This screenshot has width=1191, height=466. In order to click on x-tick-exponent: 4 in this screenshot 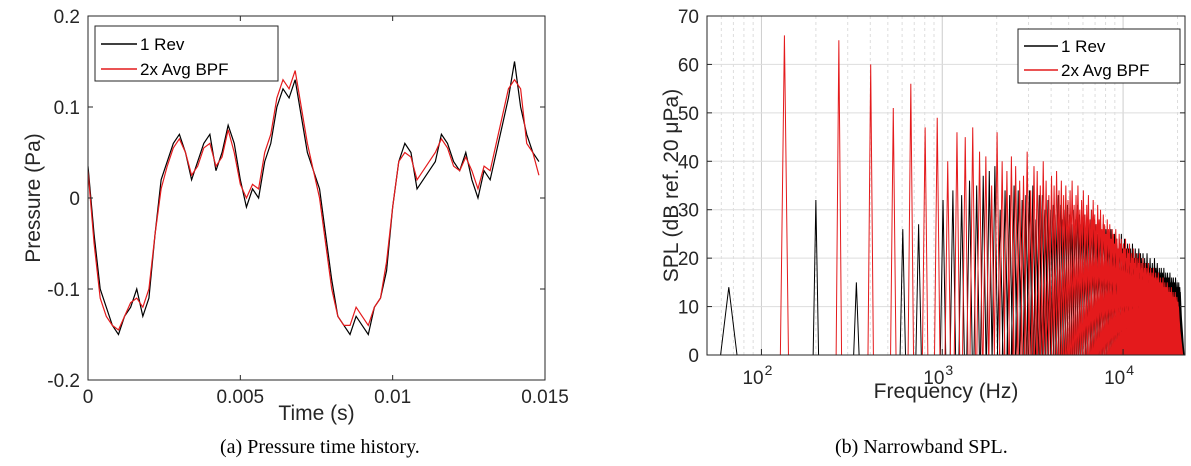, I will do `click(1130, 370)`.